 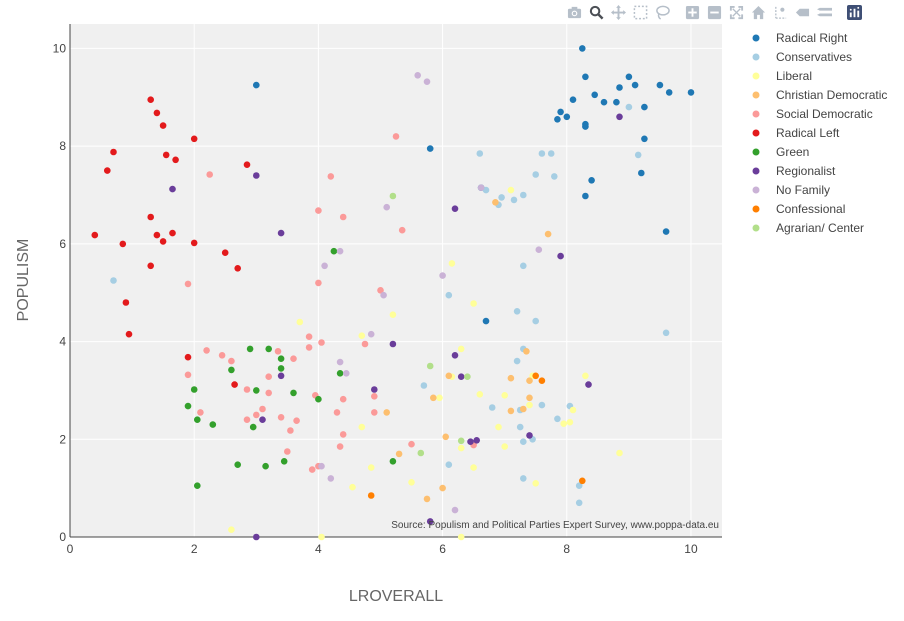 What do you see at coordinates (808, 228) in the screenshot?
I see `legend-item-agrarian-center: Agrarian/ Center` at bounding box center [808, 228].